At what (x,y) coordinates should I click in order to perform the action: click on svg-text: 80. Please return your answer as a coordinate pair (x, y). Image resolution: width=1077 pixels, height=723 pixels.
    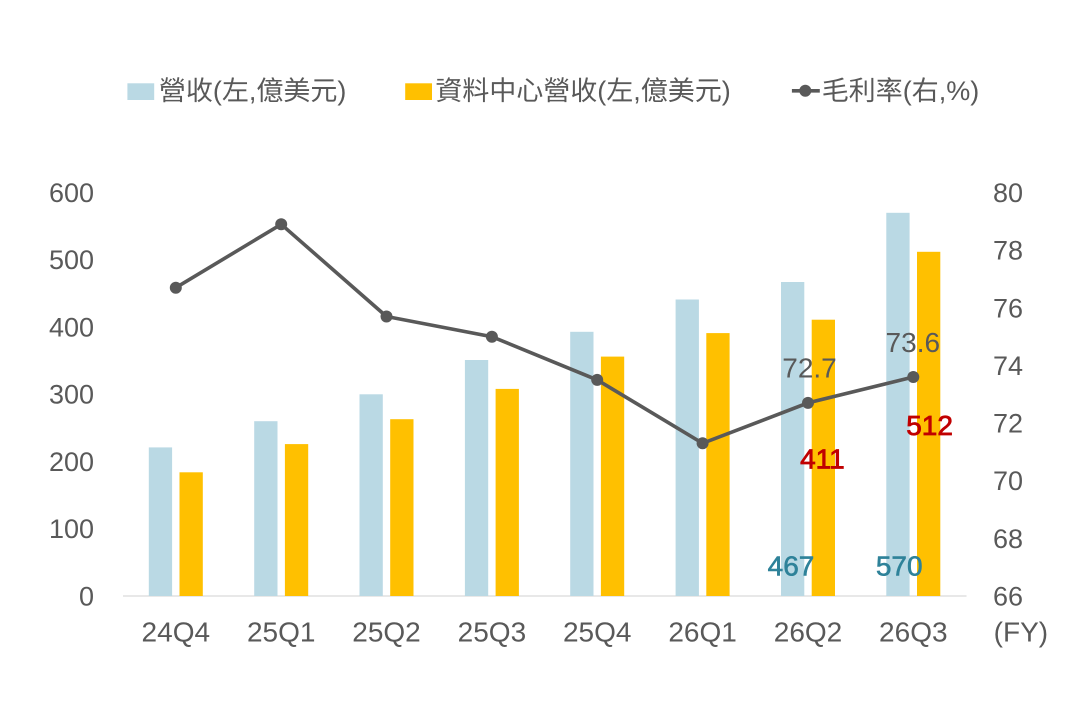
    Looking at the image, I should click on (1008, 193).